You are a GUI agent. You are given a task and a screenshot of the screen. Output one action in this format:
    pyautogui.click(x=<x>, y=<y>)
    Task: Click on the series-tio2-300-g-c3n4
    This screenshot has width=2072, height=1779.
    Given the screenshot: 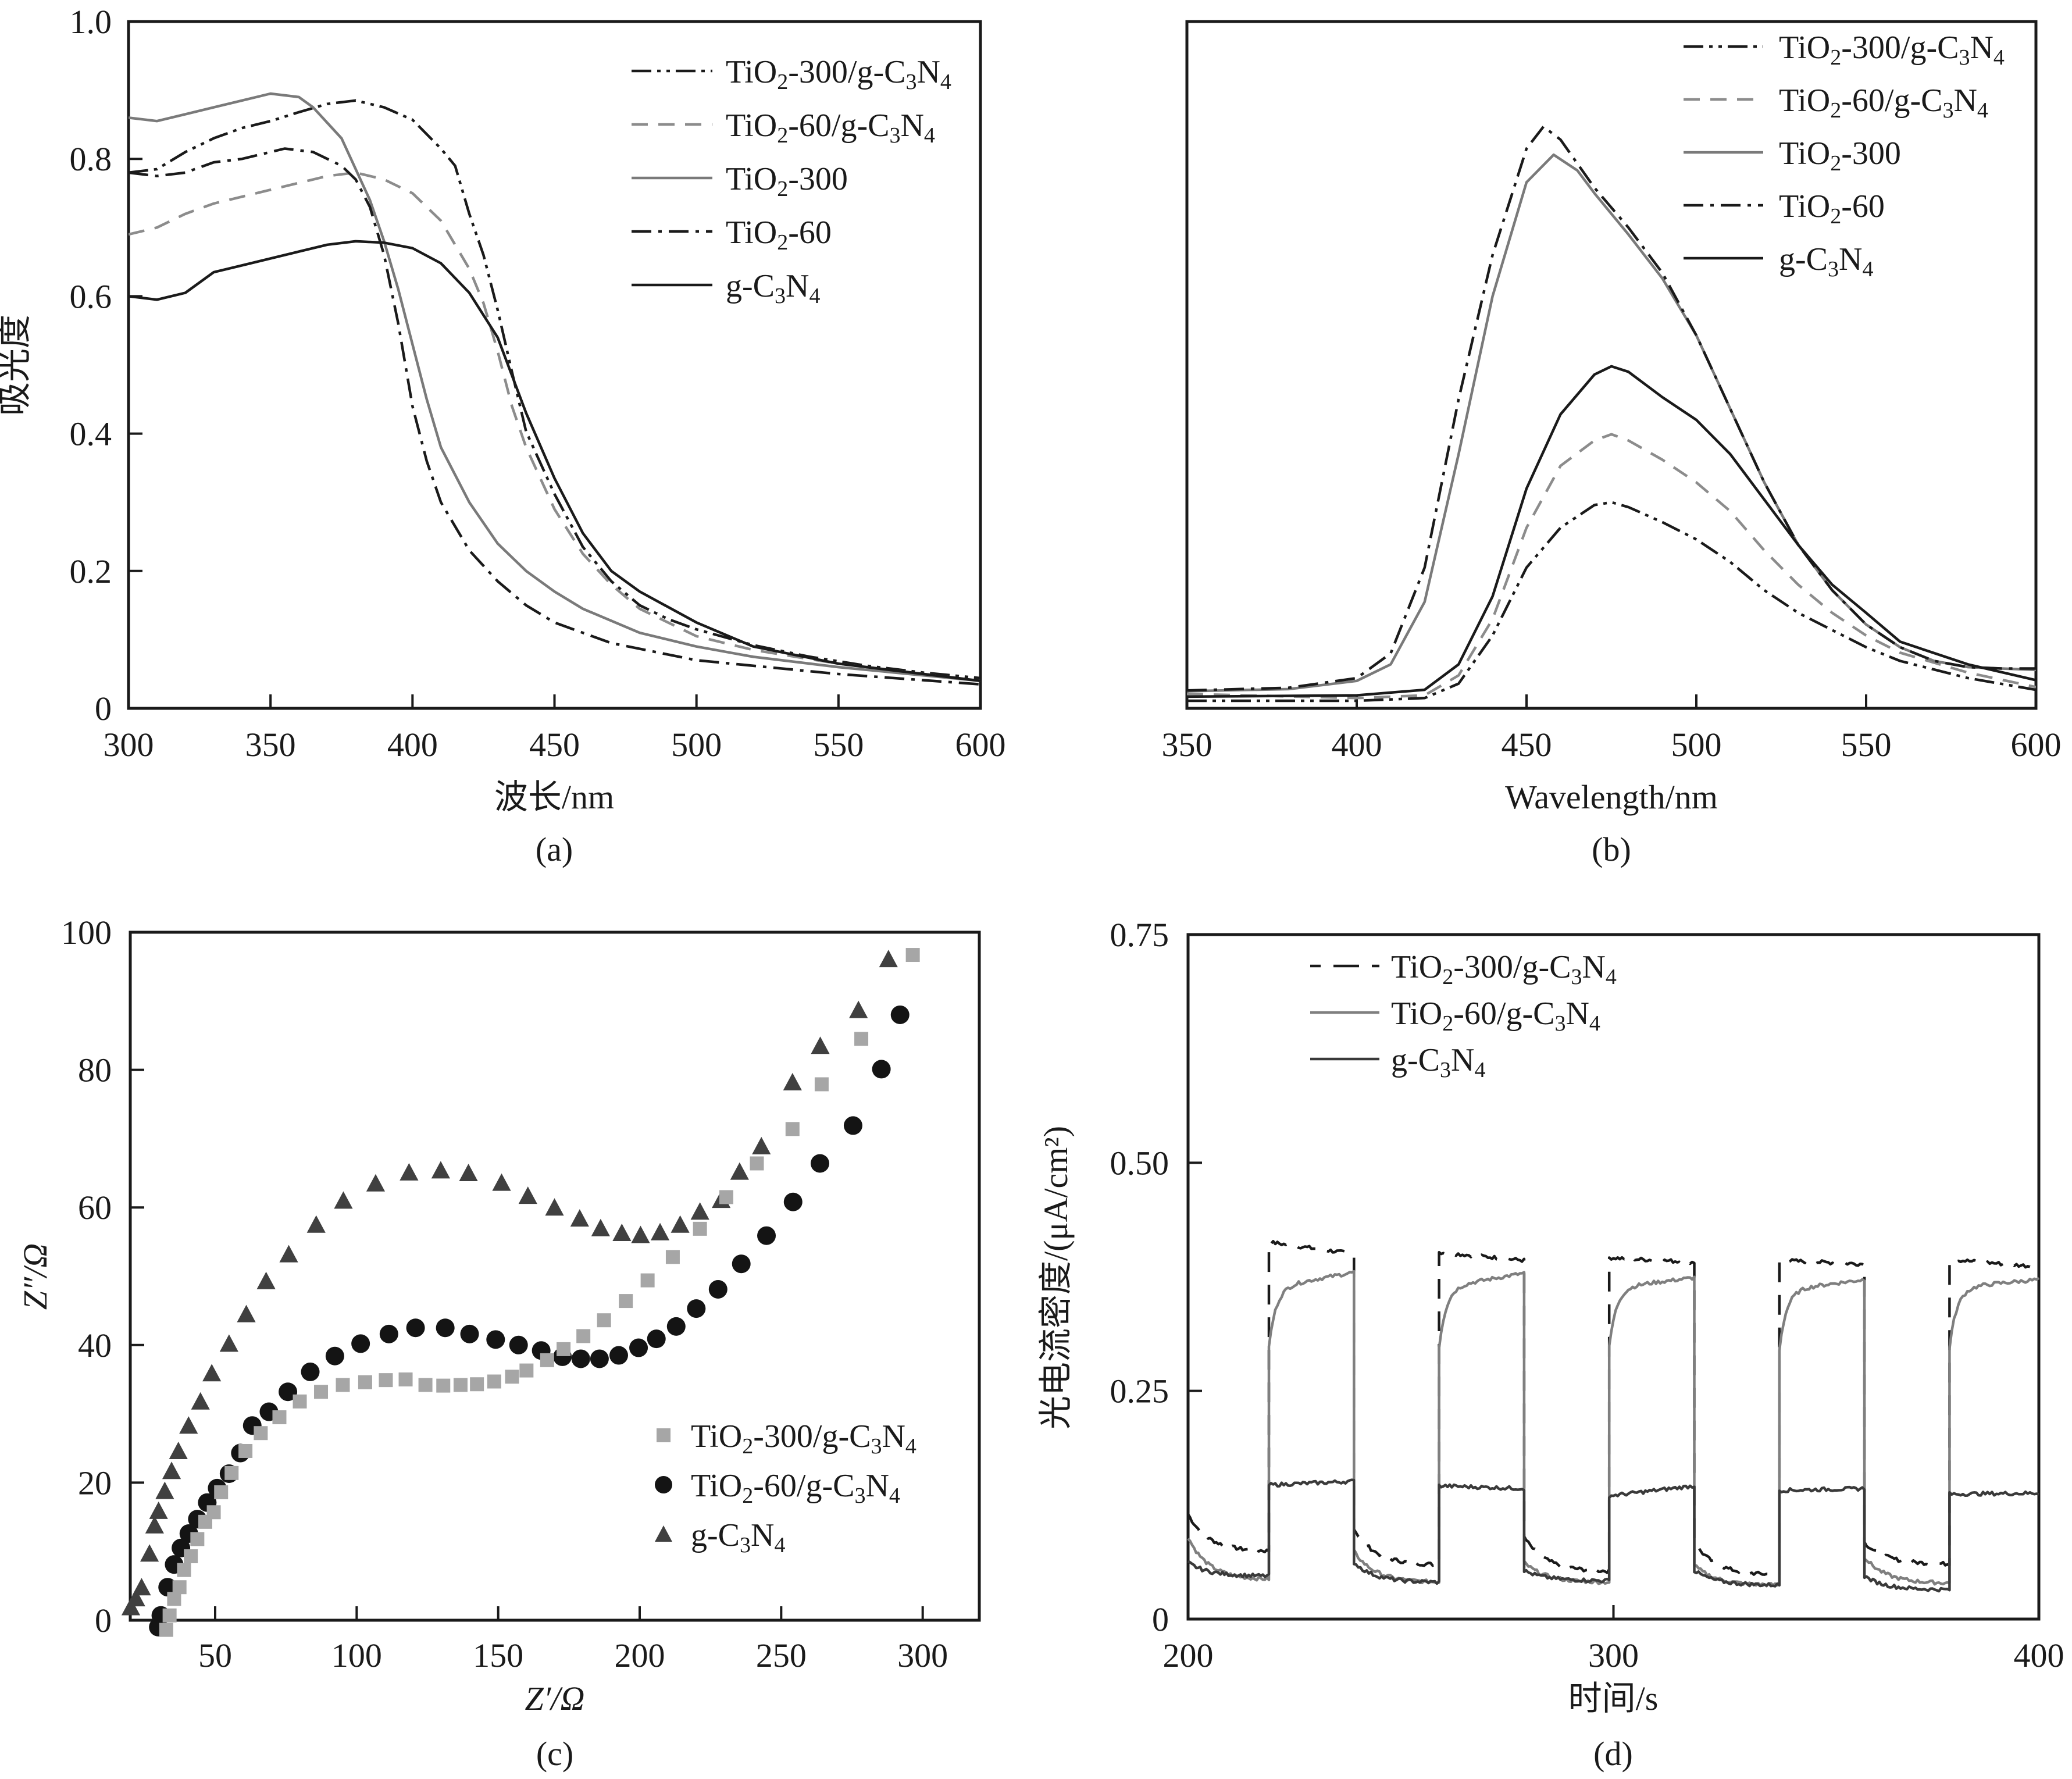 What is the action you would take?
    pyautogui.click(x=539, y=1292)
    